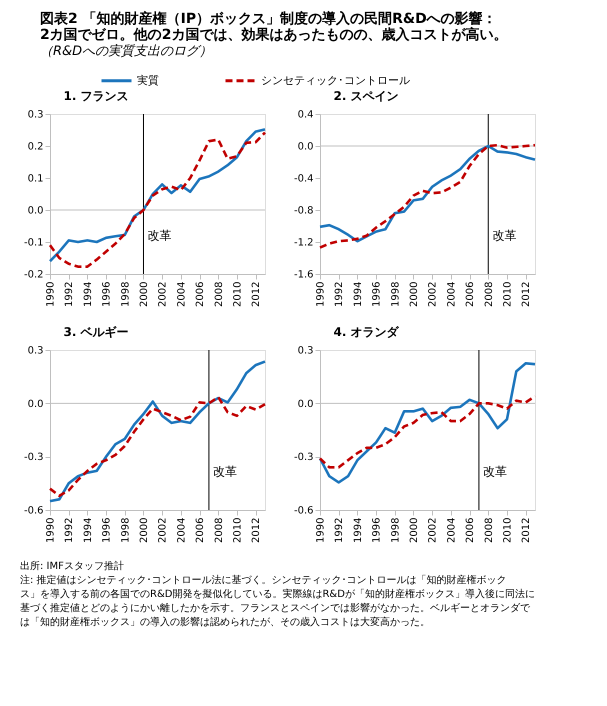  I want to click on text: 注: 推定値はシンセティック･コントロール法に基づく。シンセティック･コントロールは「知的財産権ボックス」を導入する前の各国でのR&D開発を擬似化している。実際線はR&Dが「知的財産権ボックス」導入後に同法に基づく推定値とどのようにかい離したかを示す。フランスとスペインでは影響がなかった。ベルギーとオランダでは「知的財産権ボックス」の導入の影響は認められたが、その歳入コストは大変高かった。, so click(277, 601).